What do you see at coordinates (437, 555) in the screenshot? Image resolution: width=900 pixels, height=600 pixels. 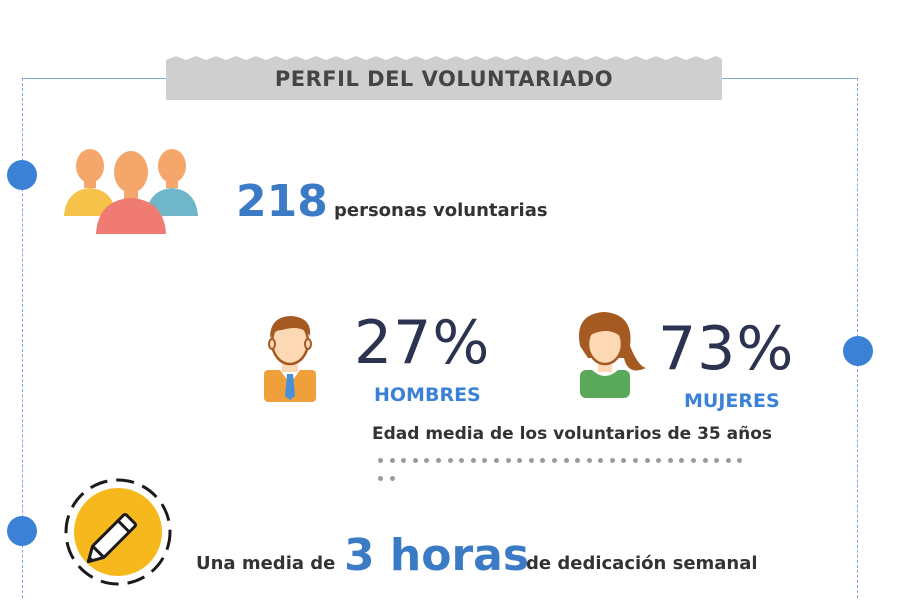 I see `hours-value: 3 horas` at bounding box center [437, 555].